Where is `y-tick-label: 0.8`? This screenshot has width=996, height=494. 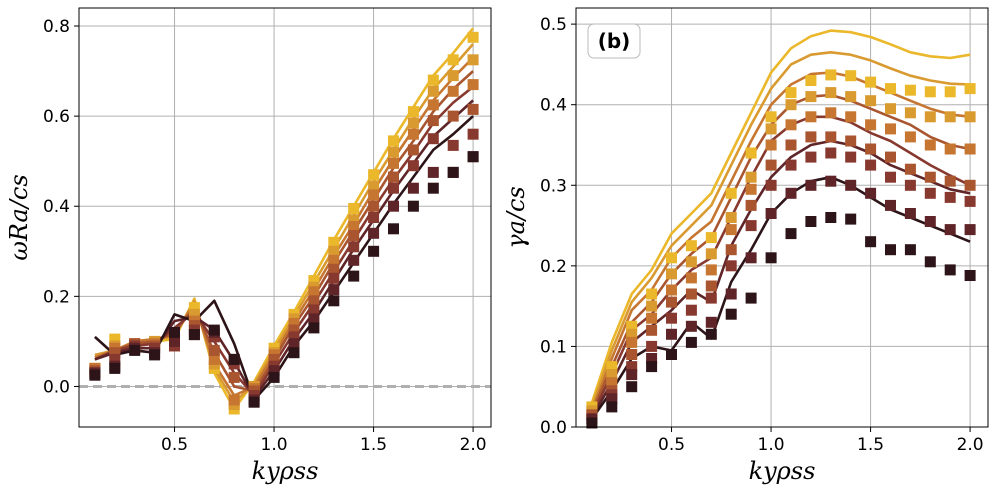 y-tick-label: 0.8 is located at coordinates (56, 27).